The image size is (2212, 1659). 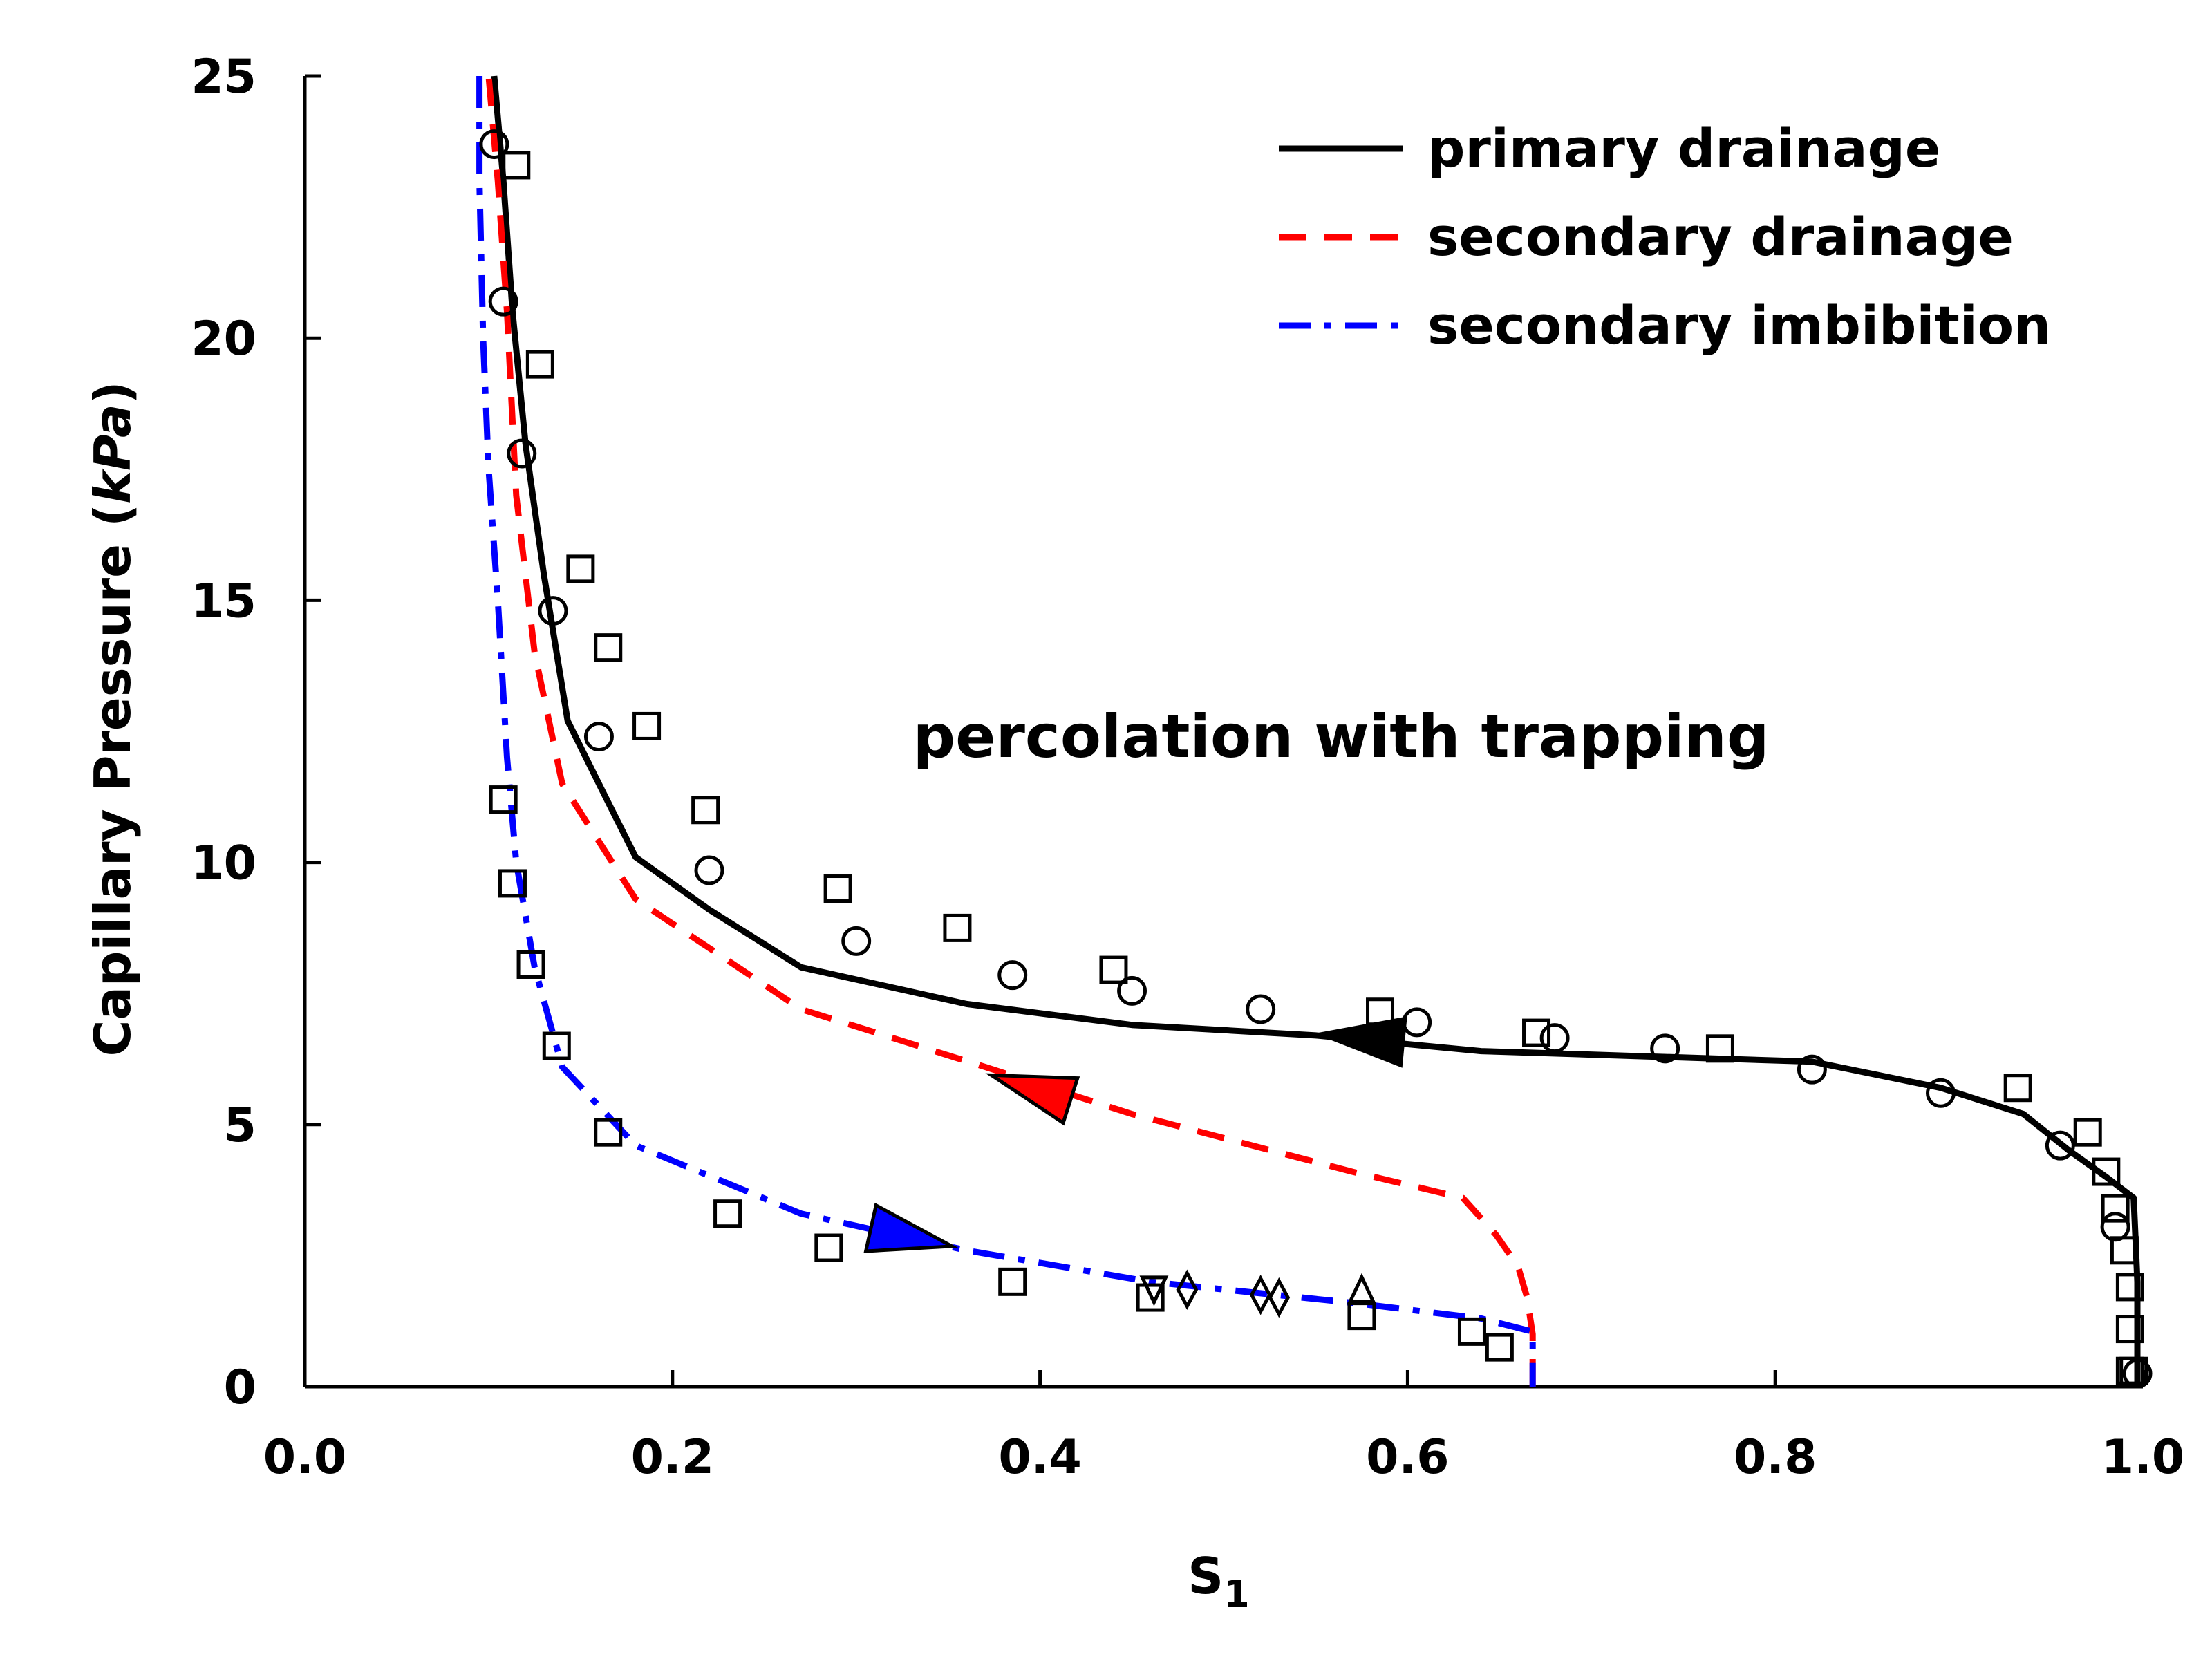 What do you see at coordinates (240, 1387) in the screenshot?
I see `y-tick-label: 0` at bounding box center [240, 1387].